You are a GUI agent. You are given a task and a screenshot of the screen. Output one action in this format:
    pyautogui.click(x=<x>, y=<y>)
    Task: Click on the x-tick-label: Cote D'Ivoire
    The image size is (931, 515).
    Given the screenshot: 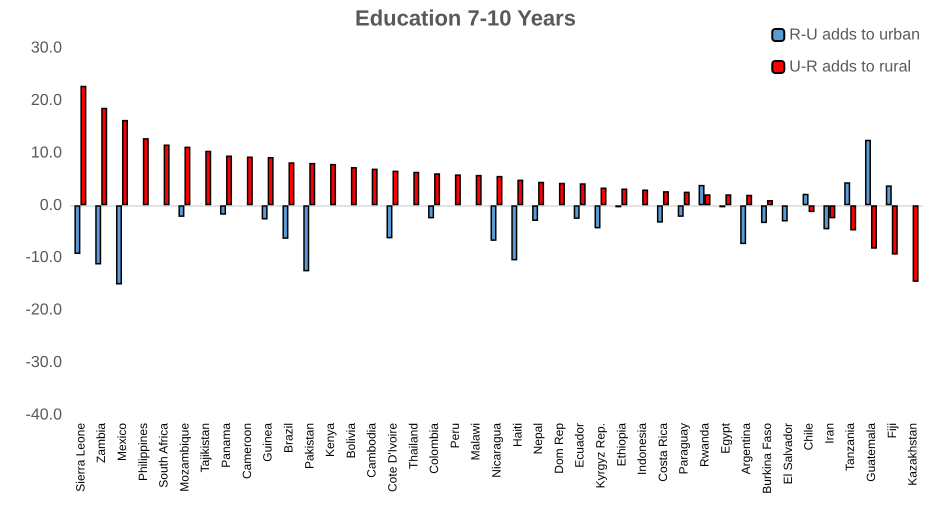 What is the action you would take?
    pyautogui.click(x=392, y=457)
    